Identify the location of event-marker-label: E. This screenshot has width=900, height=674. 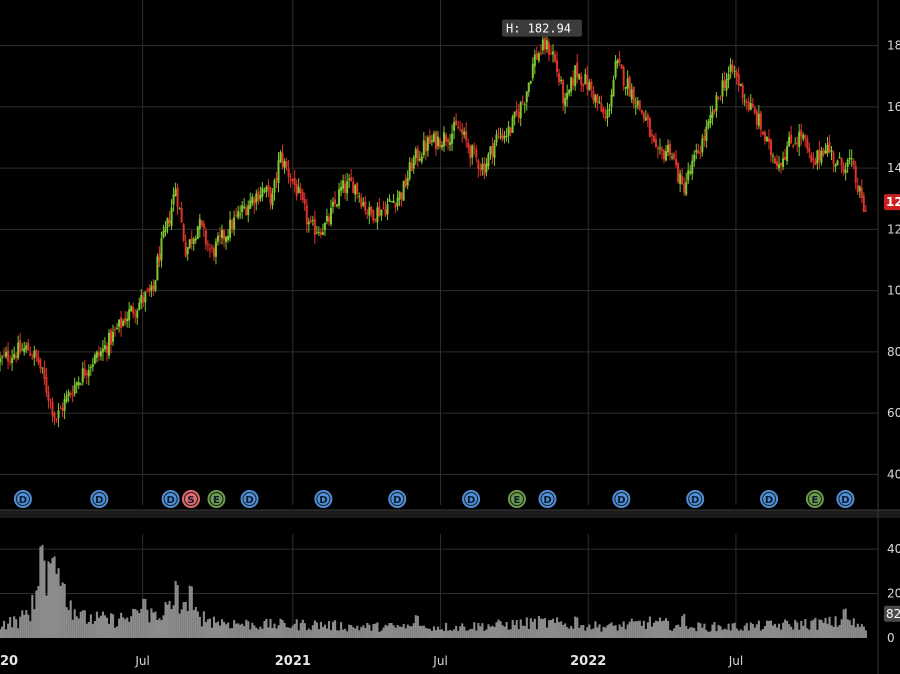
(517, 500).